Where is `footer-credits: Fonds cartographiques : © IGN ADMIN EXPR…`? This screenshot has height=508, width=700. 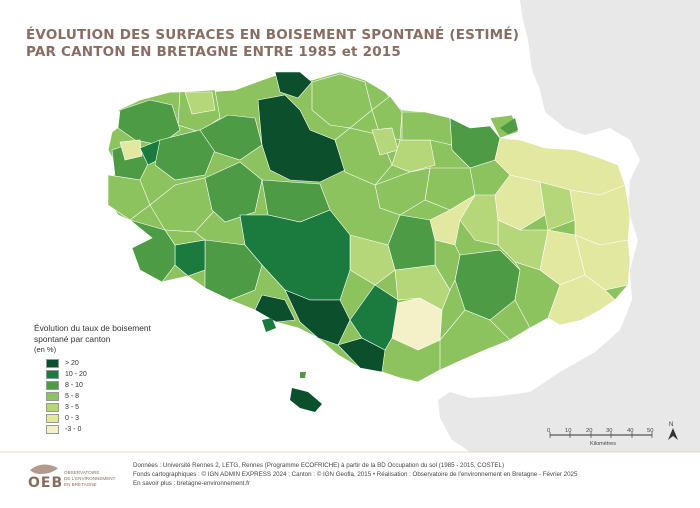 footer-credits: Fonds cartographiques : © IGN ADMIN EXPR… is located at coordinates (355, 474).